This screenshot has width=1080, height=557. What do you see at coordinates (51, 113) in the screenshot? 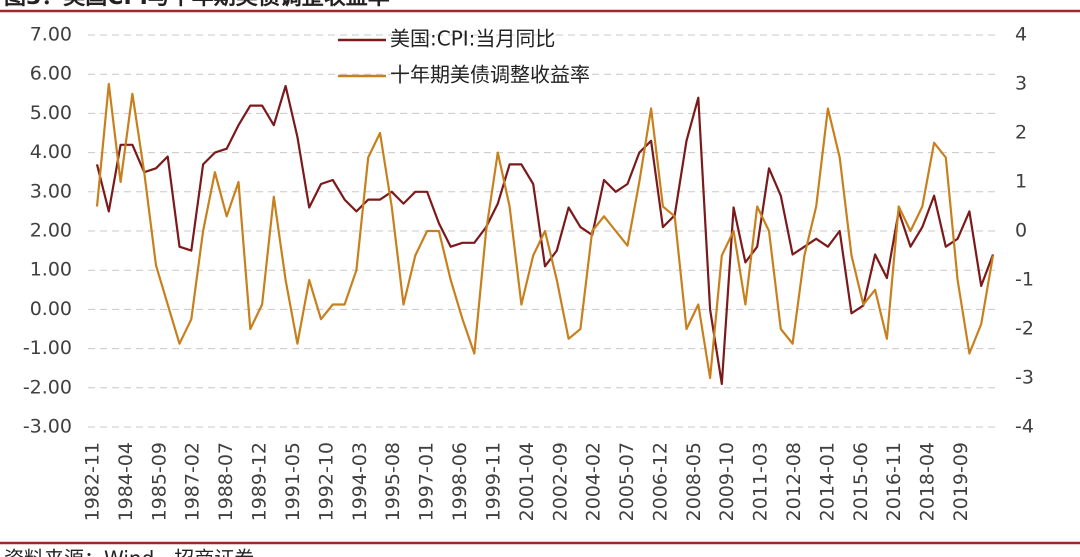
I see `y-tick-label: 5.00` at bounding box center [51, 113].